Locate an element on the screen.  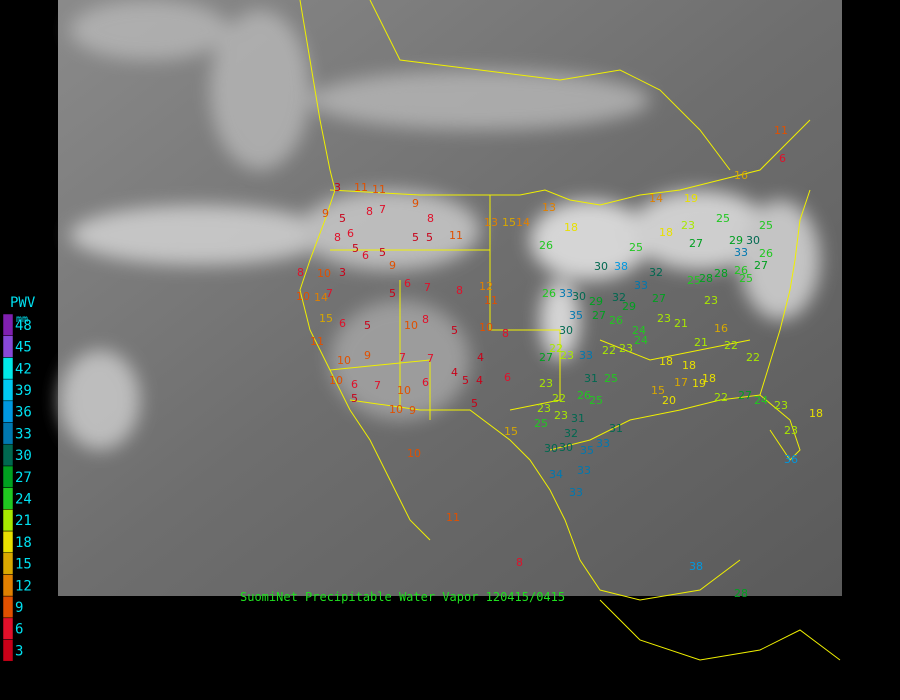
legend-label: 45 is located at coordinates (23, 348).